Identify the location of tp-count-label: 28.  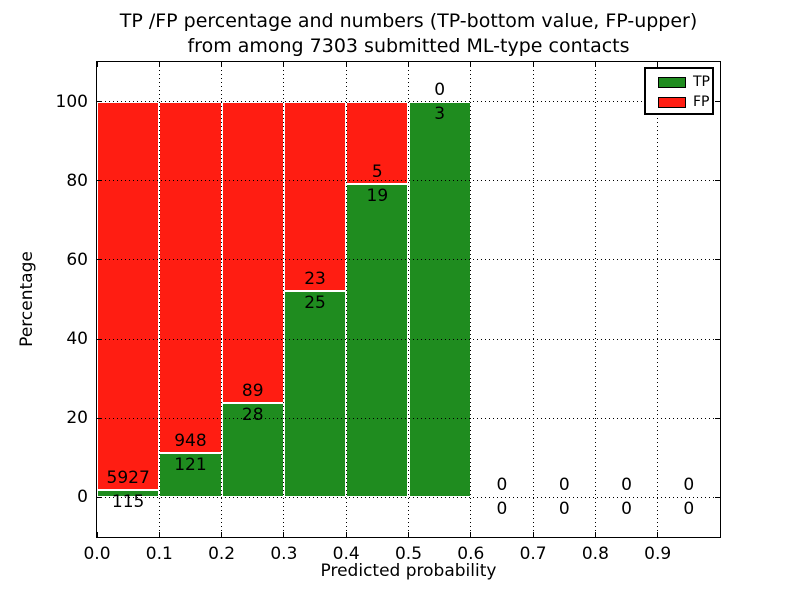
(252, 414).